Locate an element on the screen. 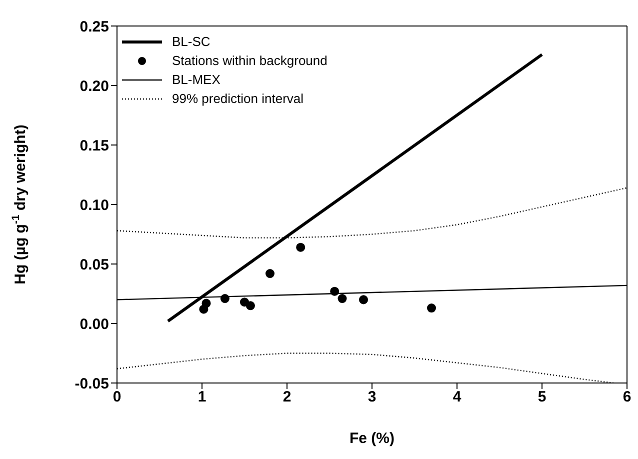  x-tick-label: 3 is located at coordinates (372, 397).